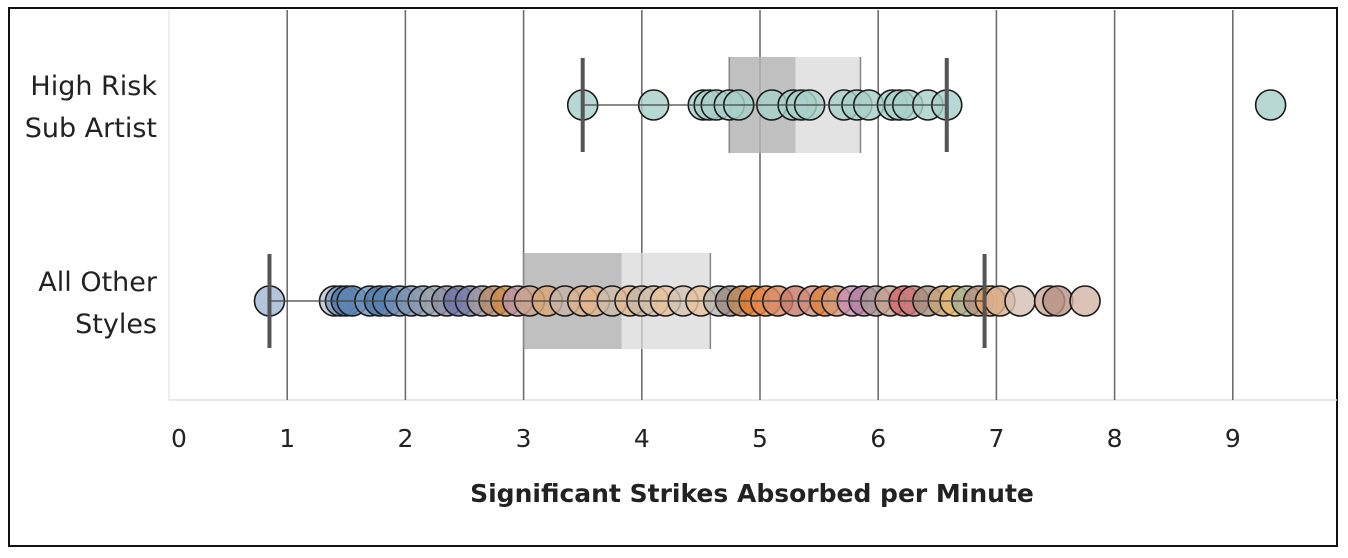 This screenshot has width=1348, height=558. Describe the element at coordinates (996, 438) in the screenshot. I see `x-tick-label-7: 7` at that location.